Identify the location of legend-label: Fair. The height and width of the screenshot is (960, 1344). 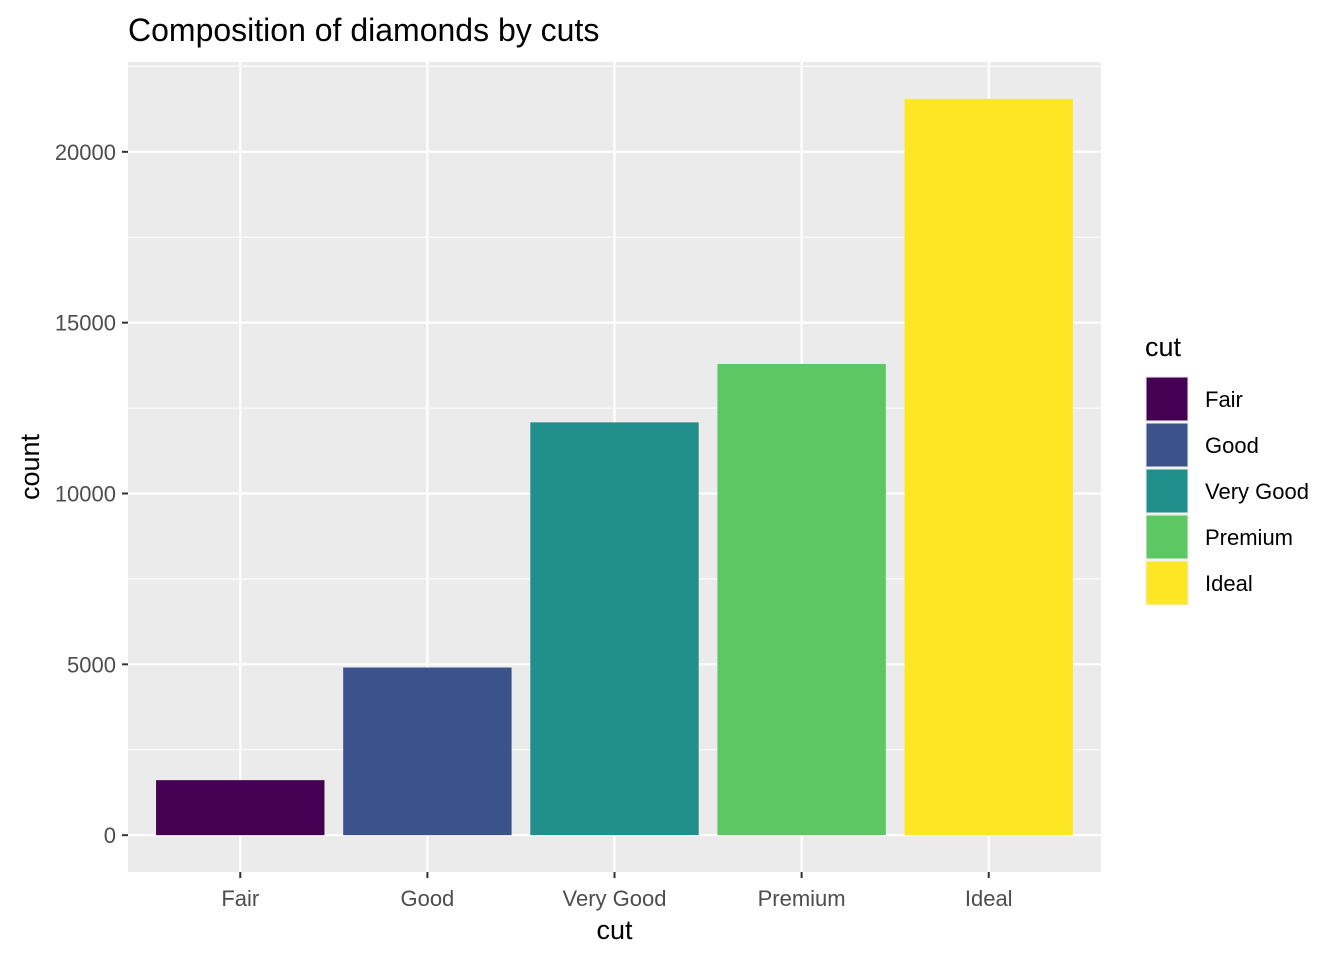
(1224, 399).